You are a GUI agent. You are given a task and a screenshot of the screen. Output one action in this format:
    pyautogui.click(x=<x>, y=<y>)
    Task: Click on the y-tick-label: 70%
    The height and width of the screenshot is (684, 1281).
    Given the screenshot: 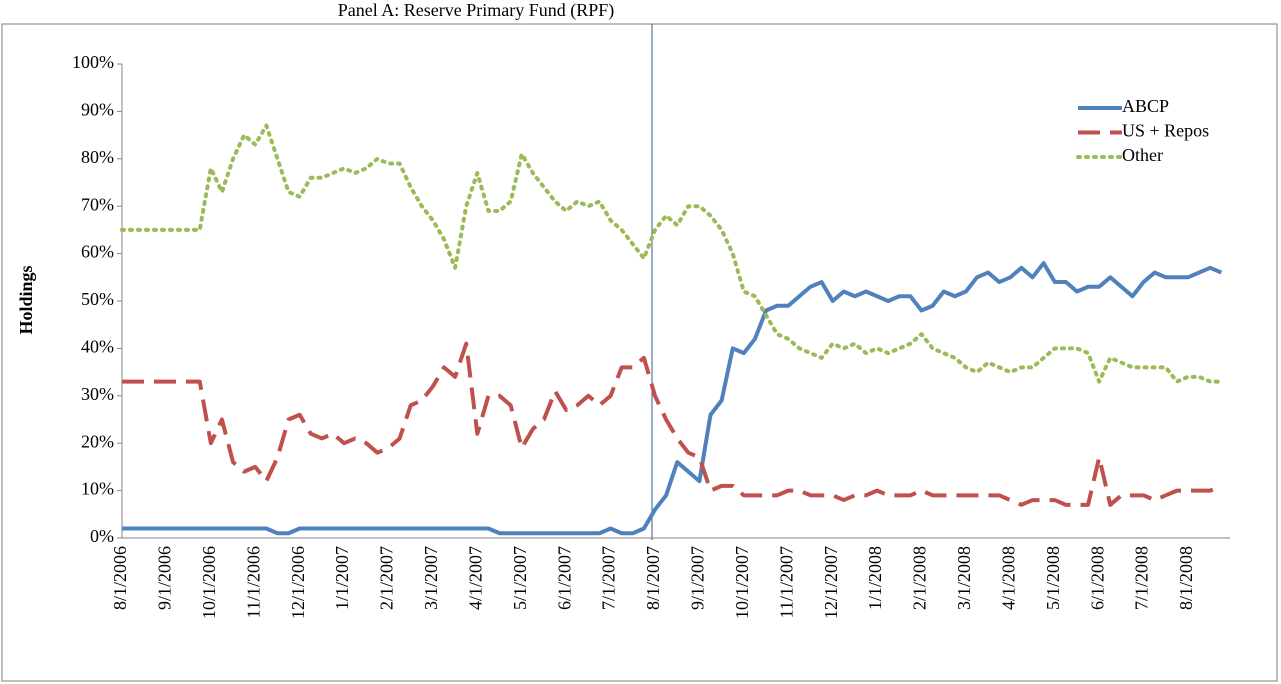 What is the action you would take?
    pyautogui.click(x=97, y=204)
    